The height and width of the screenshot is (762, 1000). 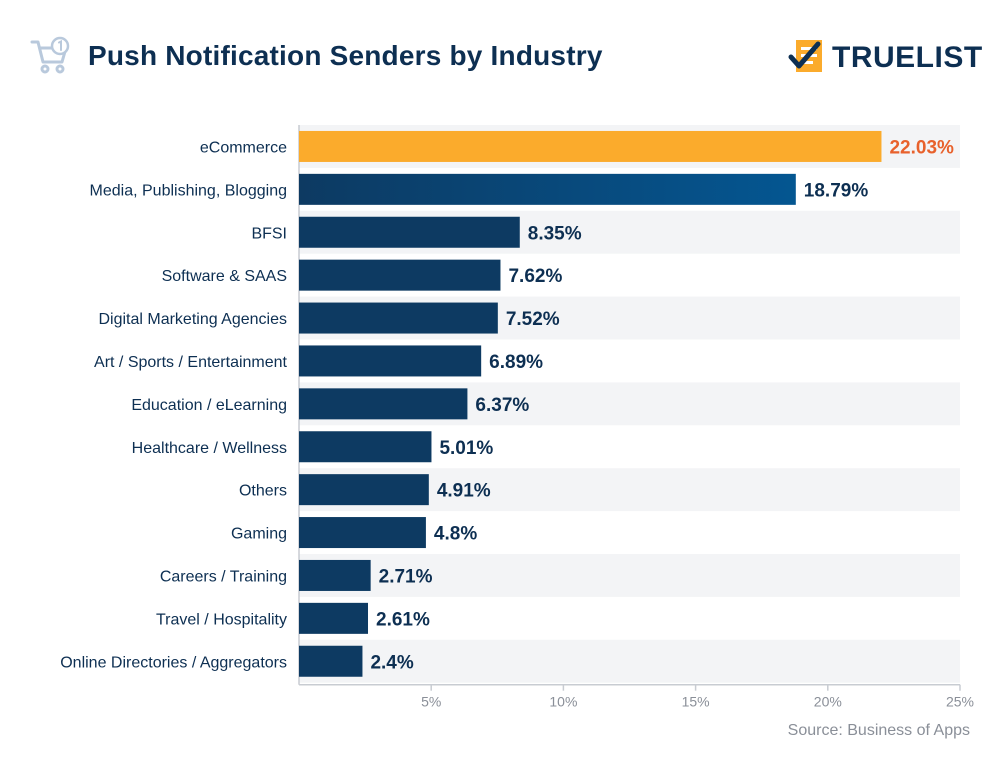 What do you see at coordinates (836, 190) in the screenshot?
I see `value-label: 18.79%` at bounding box center [836, 190].